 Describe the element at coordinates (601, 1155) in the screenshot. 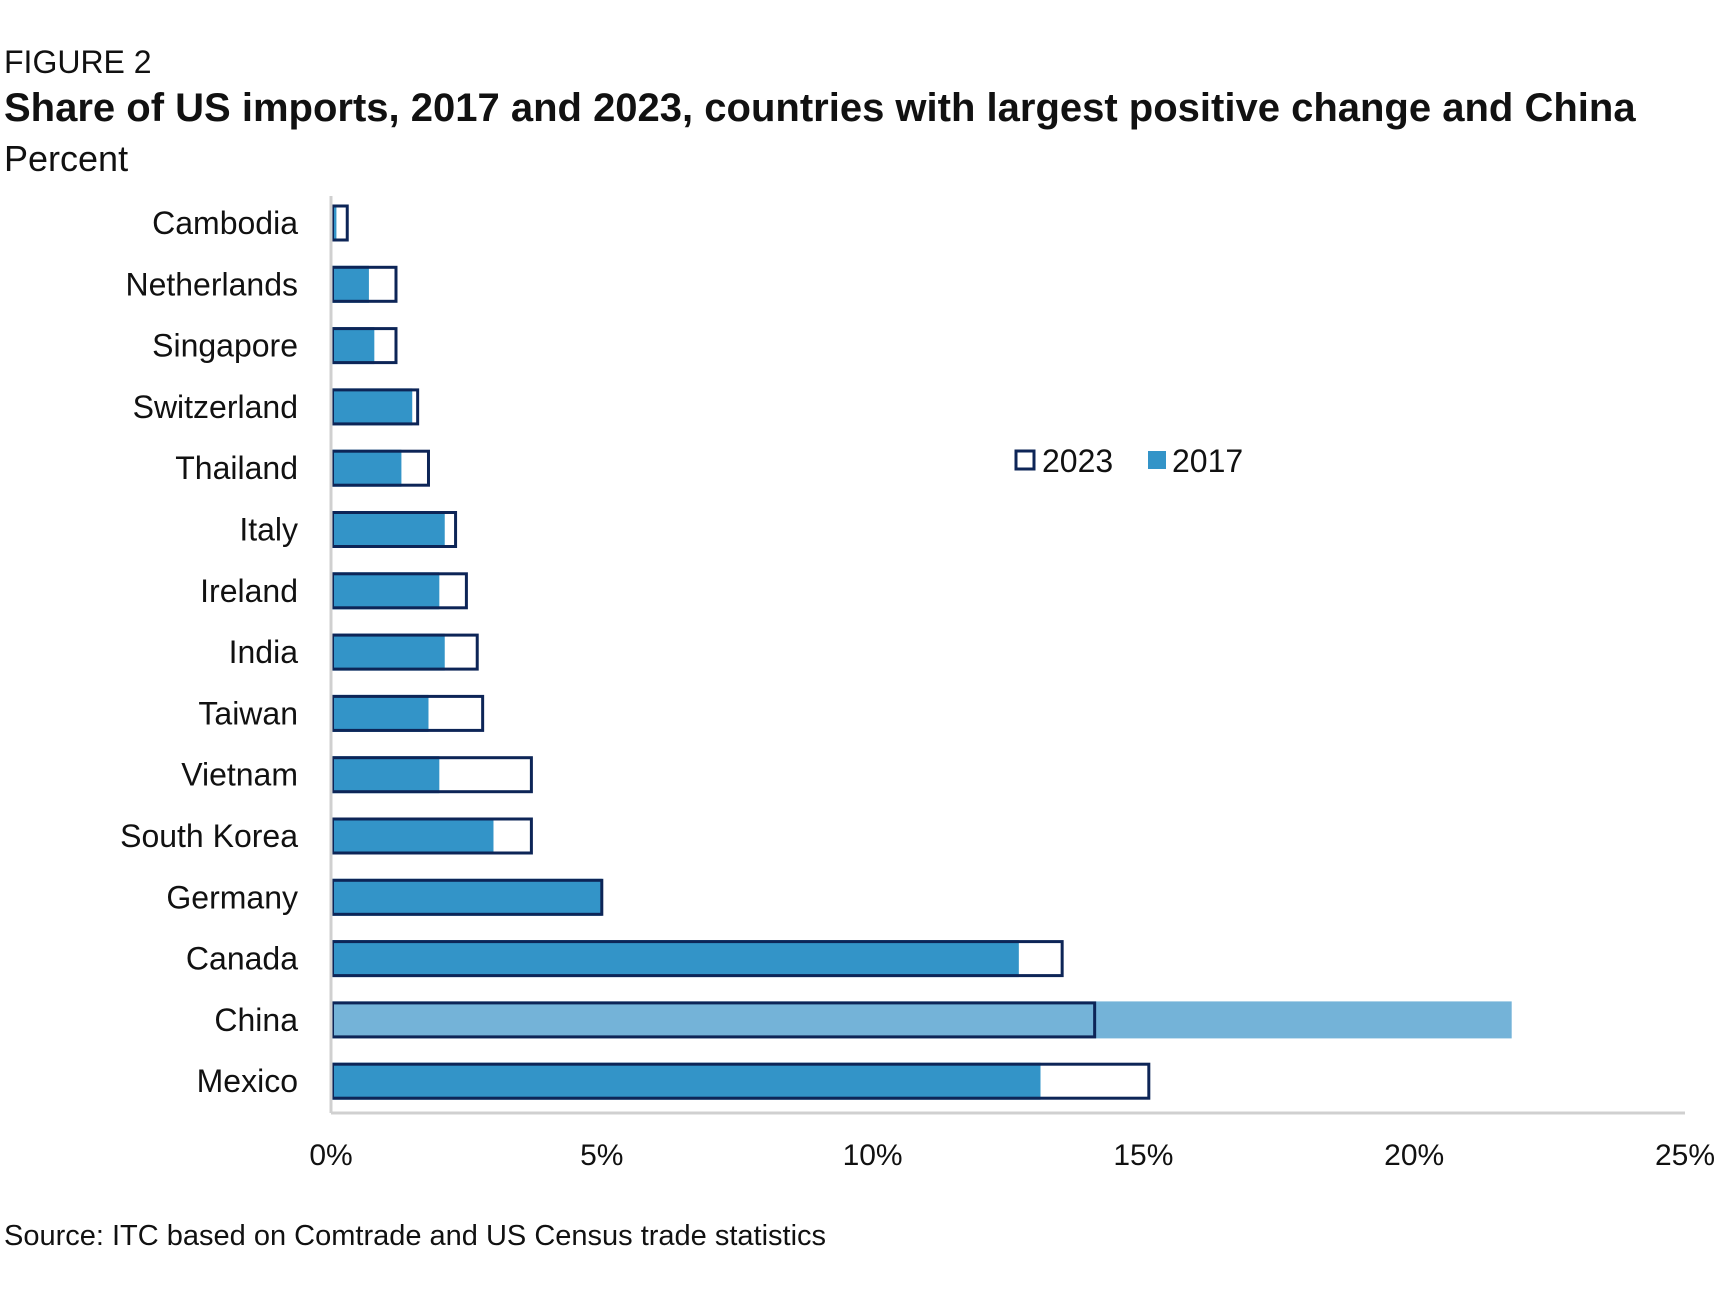

I see `x-tick-label: 5%` at that location.